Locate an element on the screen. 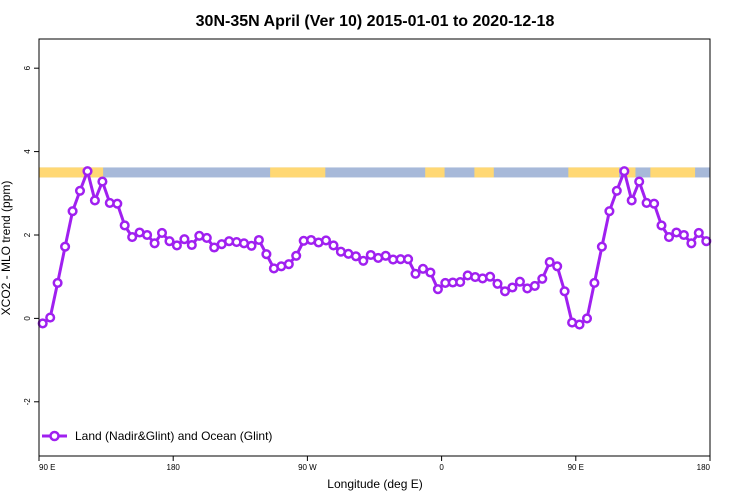 This screenshot has width=750, height=500. y-tick-label: 6 is located at coordinates (27, 67).